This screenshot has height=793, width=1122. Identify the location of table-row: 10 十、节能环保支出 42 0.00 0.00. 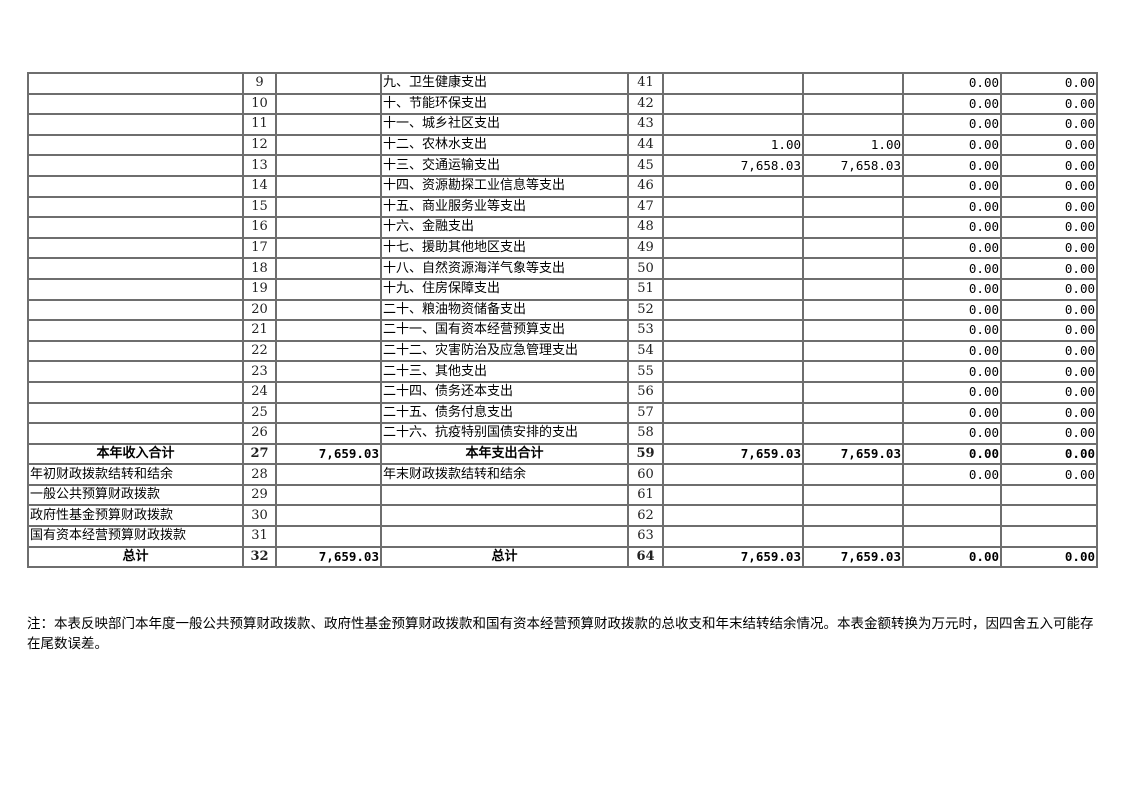
(562, 104).